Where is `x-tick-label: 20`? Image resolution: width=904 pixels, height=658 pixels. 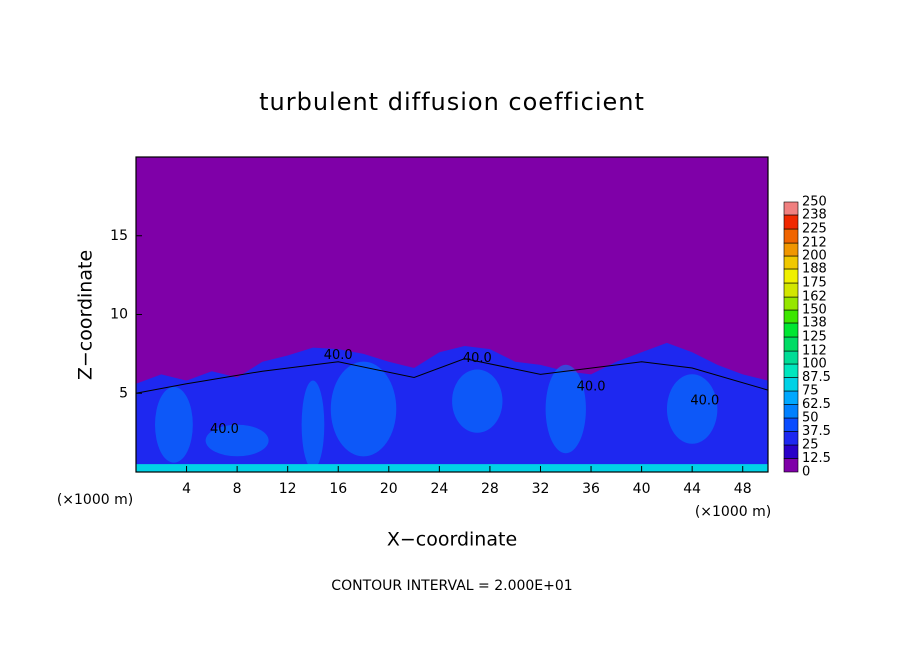 x-tick-label: 20 is located at coordinates (389, 489).